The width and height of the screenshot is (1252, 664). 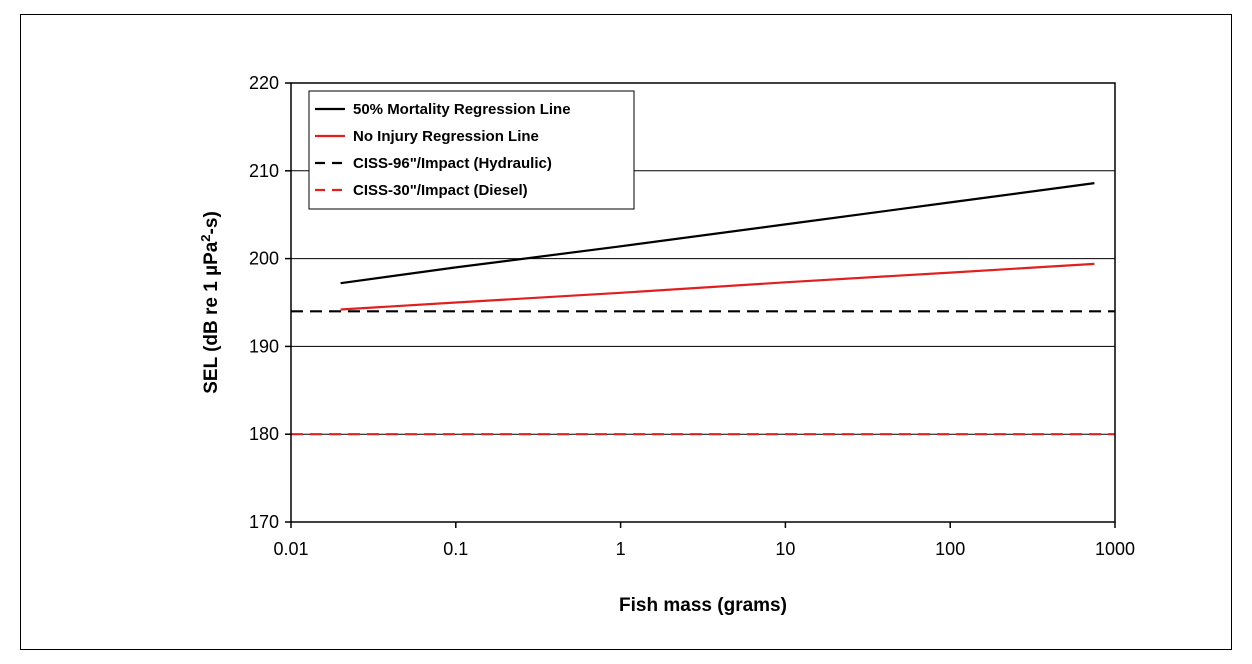 I want to click on legend-label: CISS-30"/Impact (Diesel), so click(x=440, y=190).